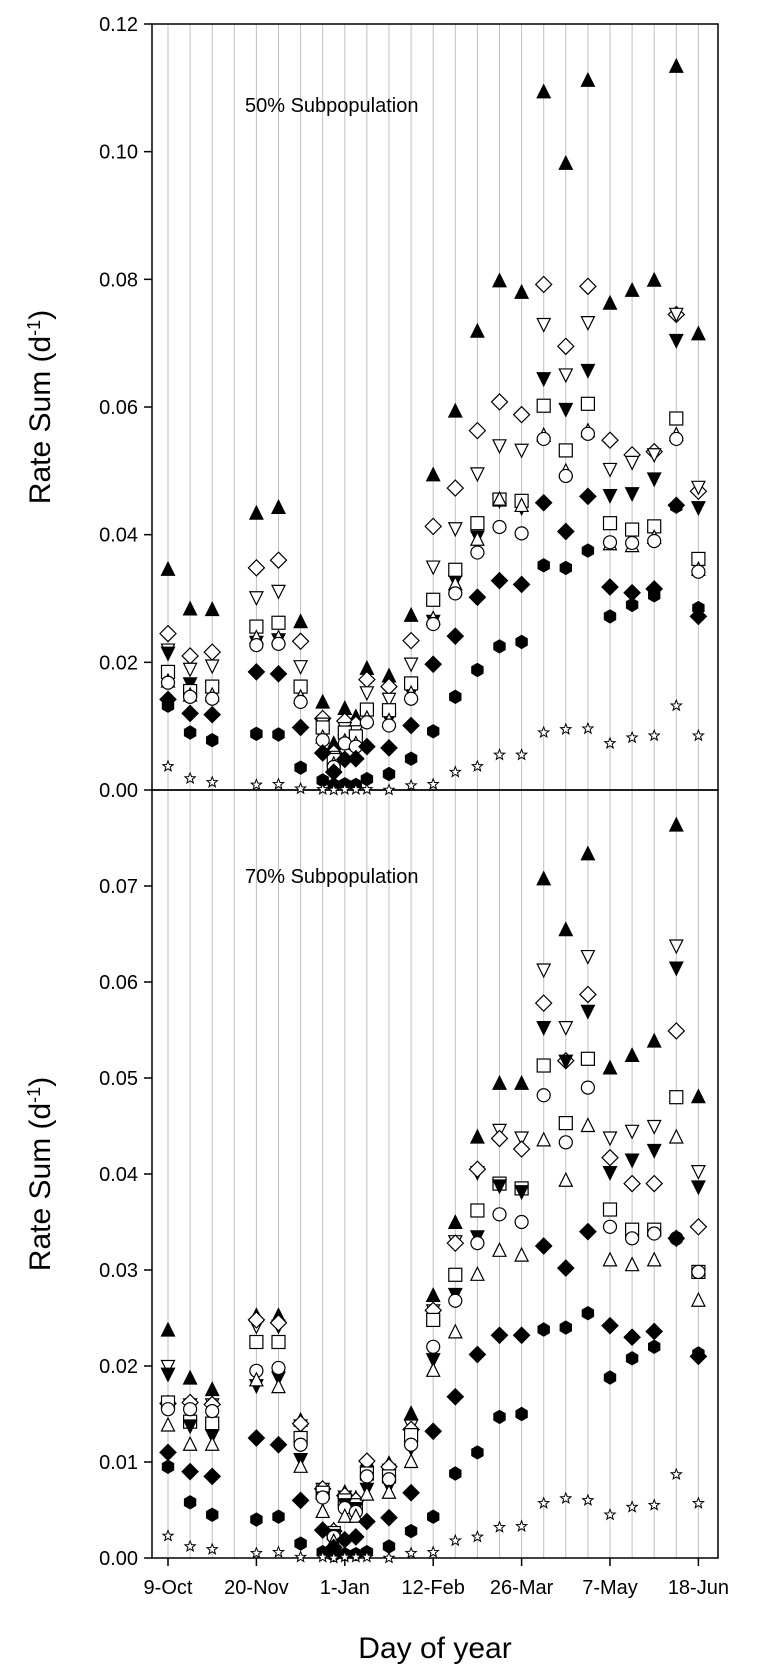 This screenshot has height=1678, width=762. What do you see at coordinates (698, 1588) in the screenshot?
I see `x-tick-label: 18-Jun` at bounding box center [698, 1588].